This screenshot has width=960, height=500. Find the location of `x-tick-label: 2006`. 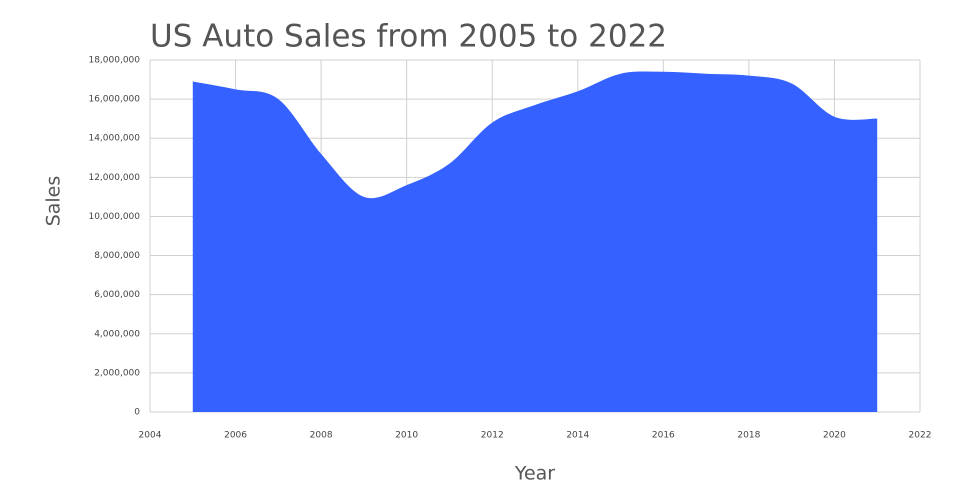

x-tick-label: 2006 is located at coordinates (235, 436).